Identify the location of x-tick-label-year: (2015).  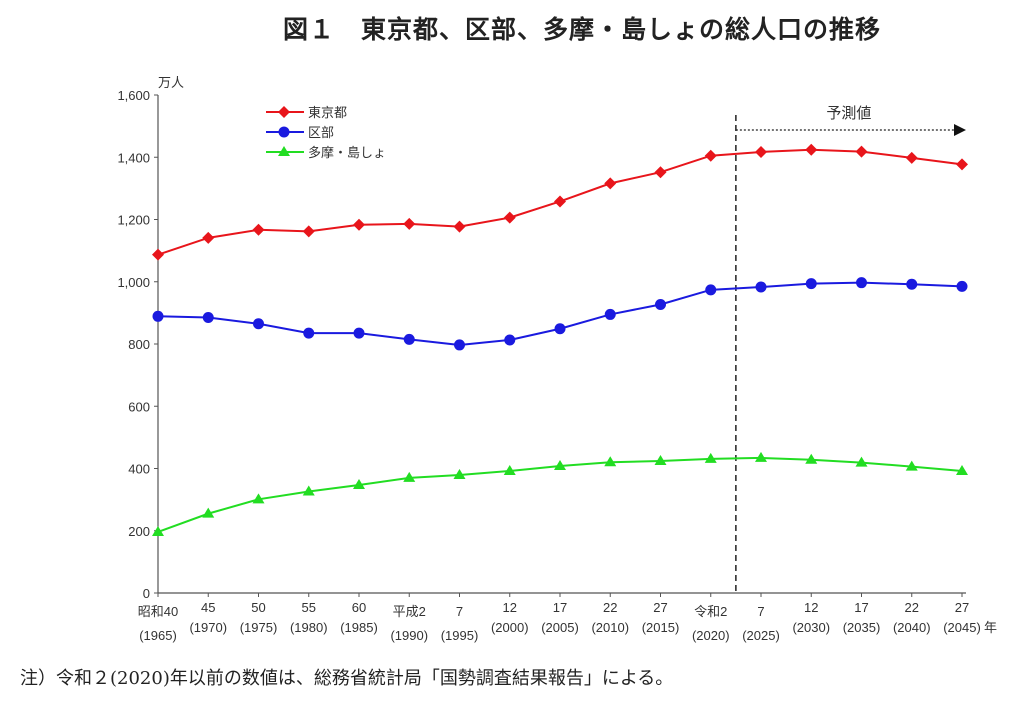
(661, 627).